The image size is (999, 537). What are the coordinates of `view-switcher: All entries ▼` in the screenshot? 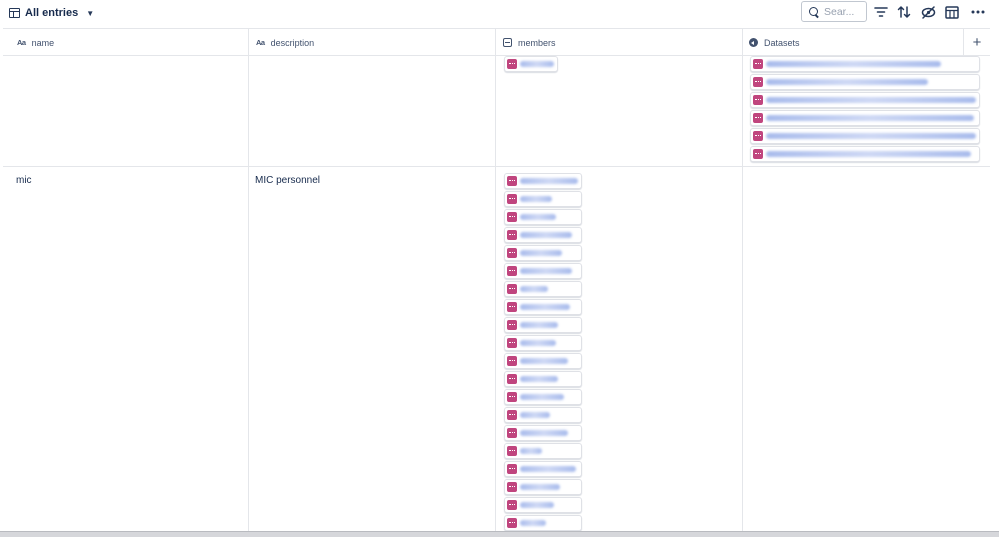 It's located at (51, 13).